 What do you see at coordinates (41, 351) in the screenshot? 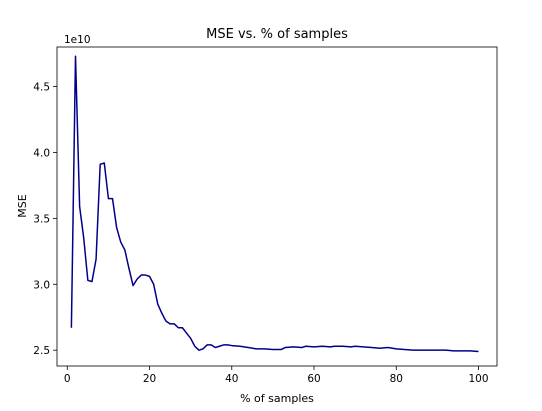
I see `y-tick-label: 2.5` at bounding box center [41, 351].